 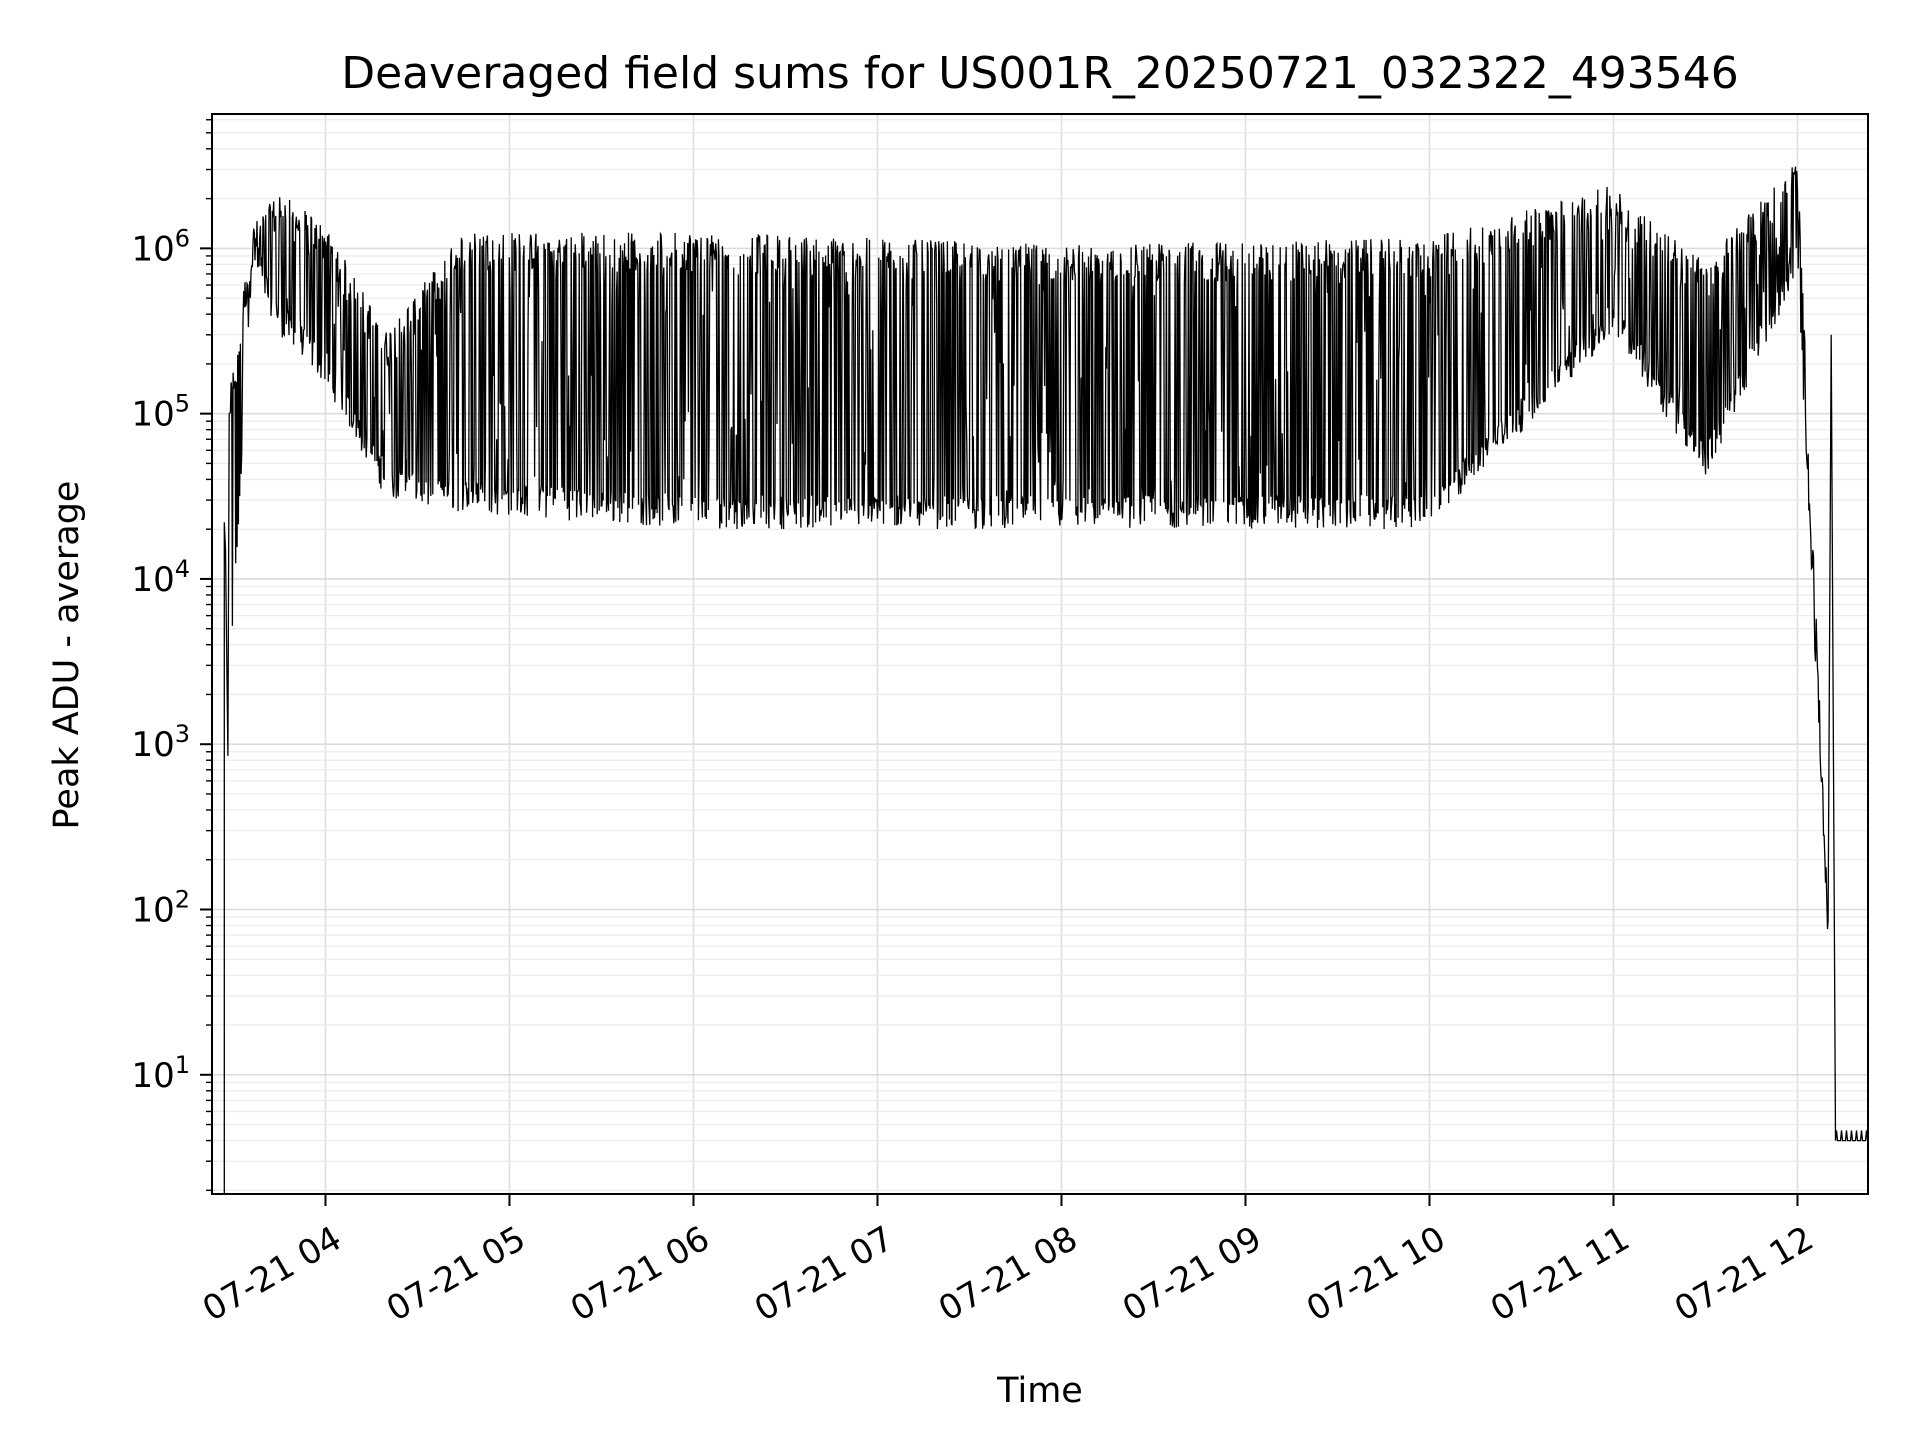 What do you see at coordinates (1039, 1391) in the screenshot?
I see `x-axis-label: Time` at bounding box center [1039, 1391].